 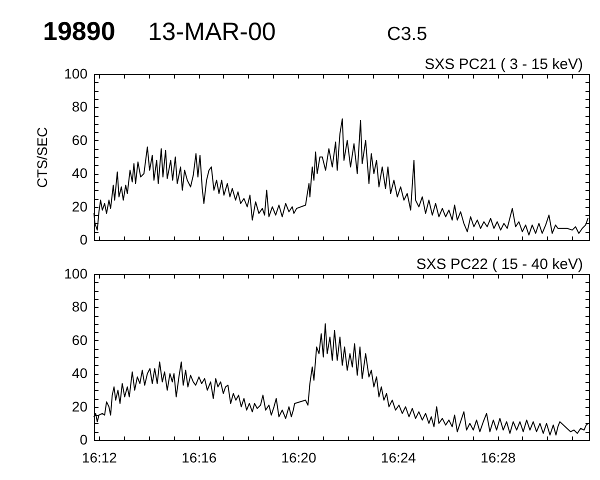 I want to click on text: 13-MAR-00, so click(x=212, y=32).